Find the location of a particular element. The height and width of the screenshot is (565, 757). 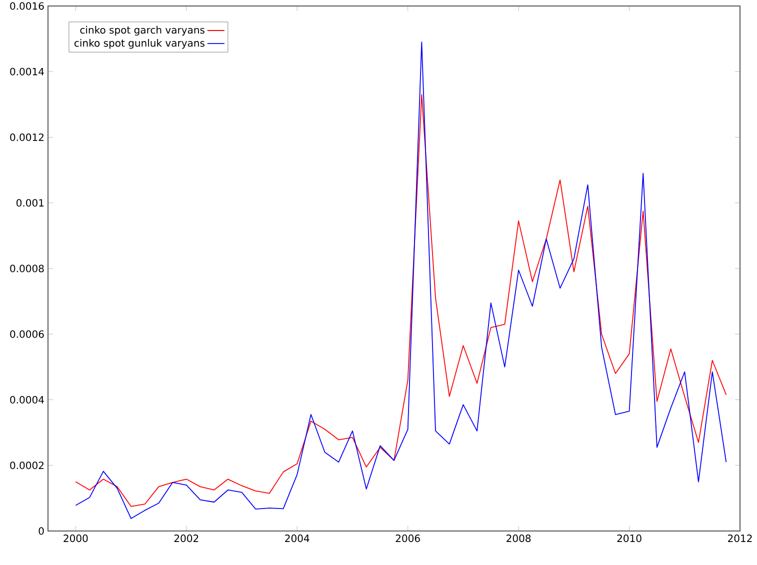

legend-label: cinko spot garch varyans is located at coordinates (142, 31).